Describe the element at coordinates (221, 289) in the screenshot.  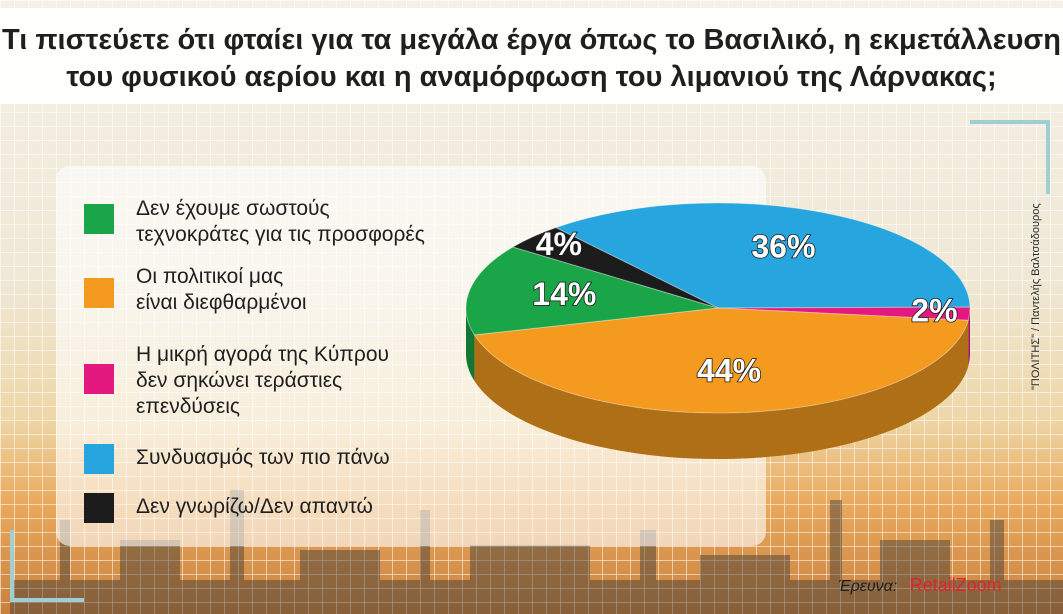
I see `legend-label: Οι πολιτικοί μας είναι διεφθαρμένοι` at that location.